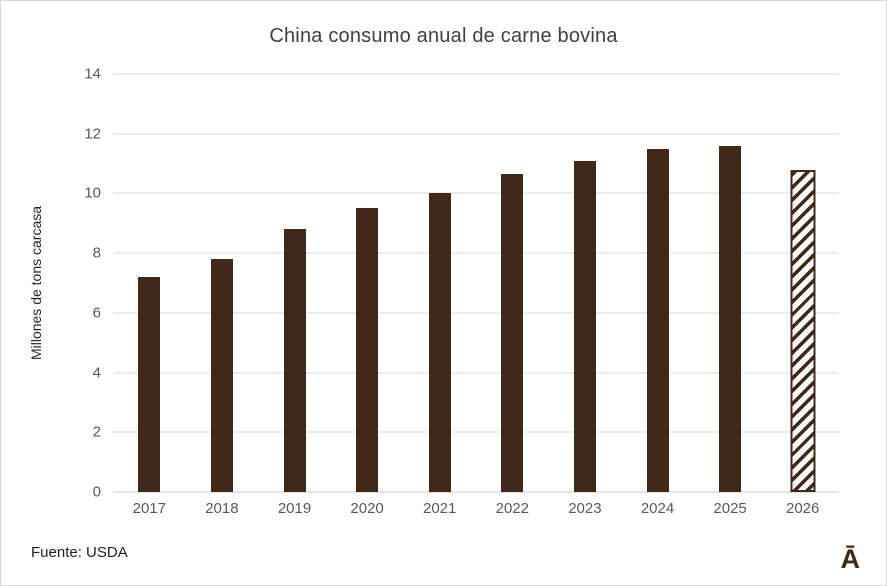 The height and width of the screenshot is (586, 887). Describe the element at coordinates (657, 320) in the screenshot. I see `bar-2024` at that location.